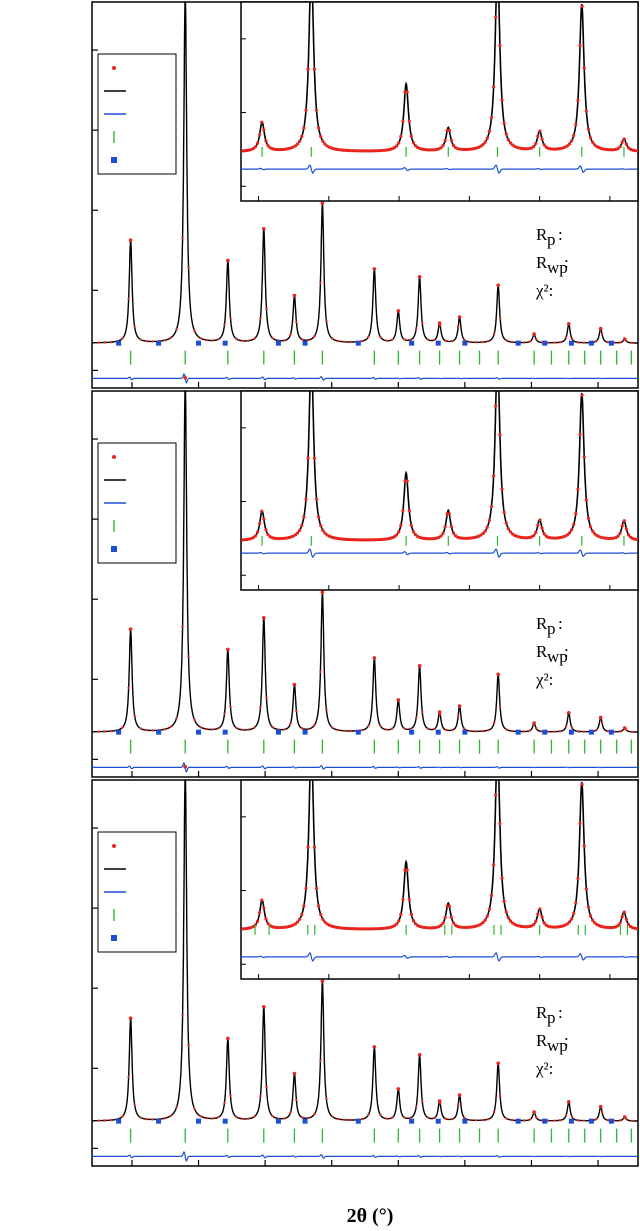  Describe the element at coordinates (439, 101) in the screenshot. I see `inset-plot` at that location.